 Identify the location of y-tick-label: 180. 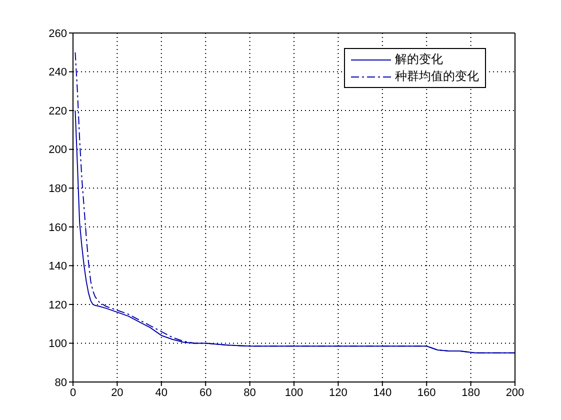
(57, 189).